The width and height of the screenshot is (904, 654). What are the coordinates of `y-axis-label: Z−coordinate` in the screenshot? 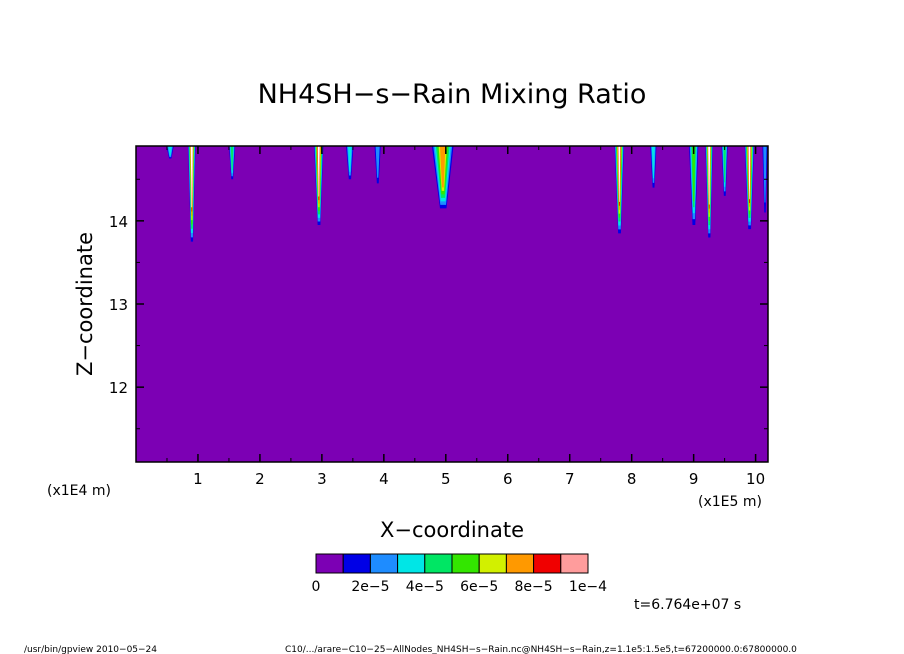 It's located at (85, 304).